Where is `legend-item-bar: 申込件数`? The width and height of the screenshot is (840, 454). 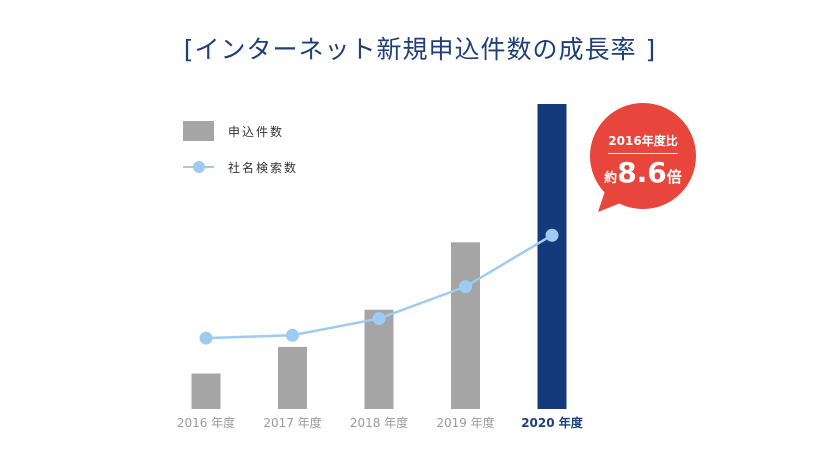
legend-item-bar: 申込件数 is located at coordinates (240, 131).